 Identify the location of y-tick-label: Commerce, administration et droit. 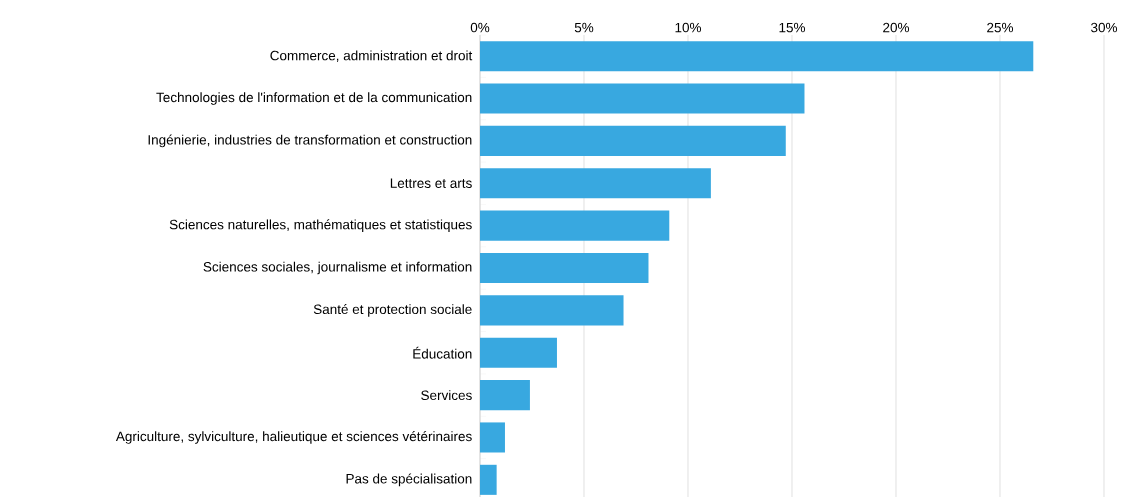
(371, 56).